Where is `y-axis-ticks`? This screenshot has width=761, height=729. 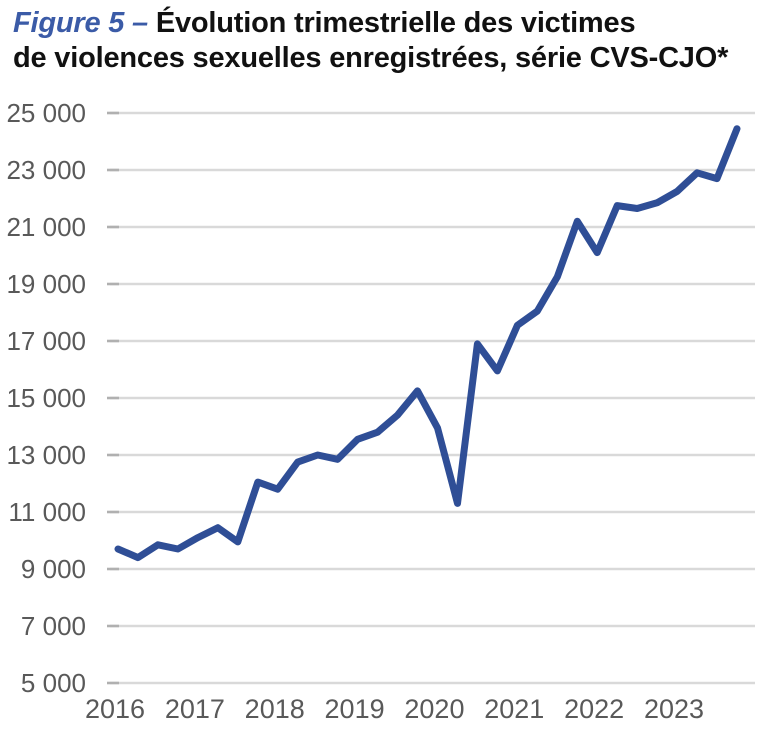
y-axis-ticks is located at coordinates (113, 398).